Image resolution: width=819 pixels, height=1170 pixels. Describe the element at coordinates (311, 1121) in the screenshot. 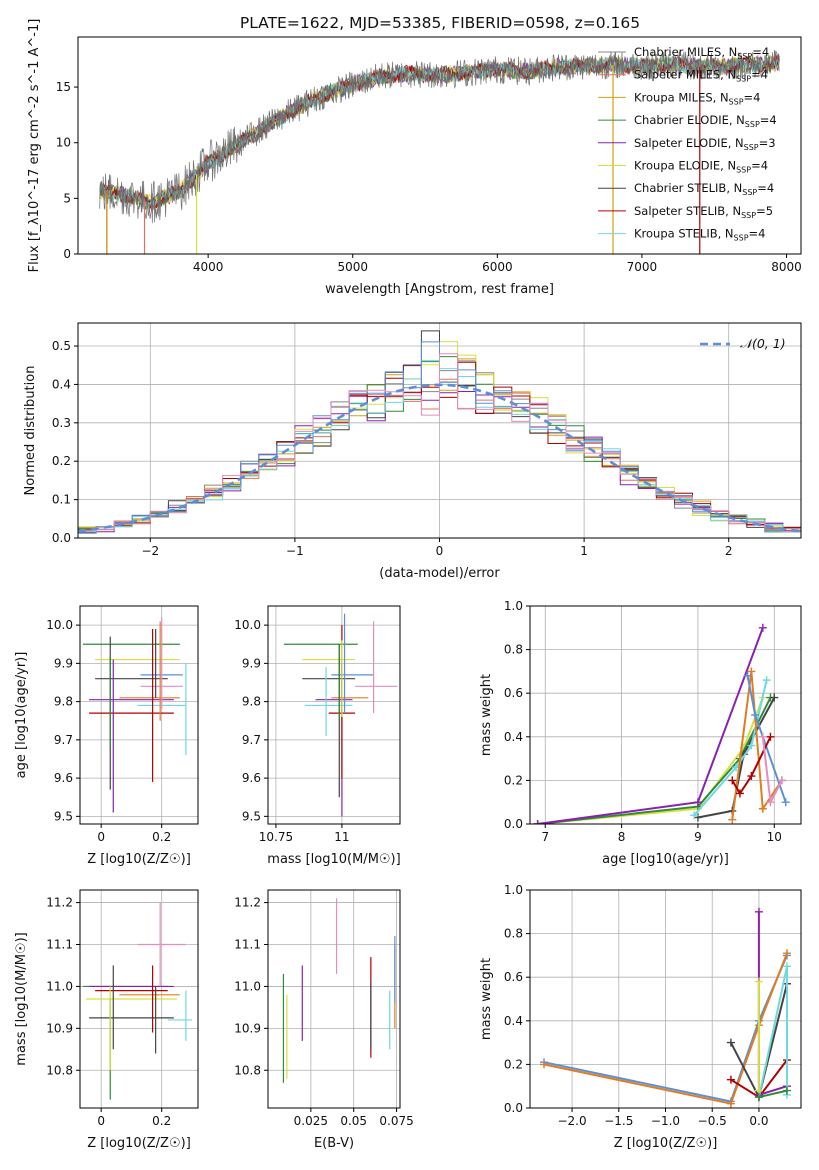

I see `x-tick-label: 0.025` at that location.